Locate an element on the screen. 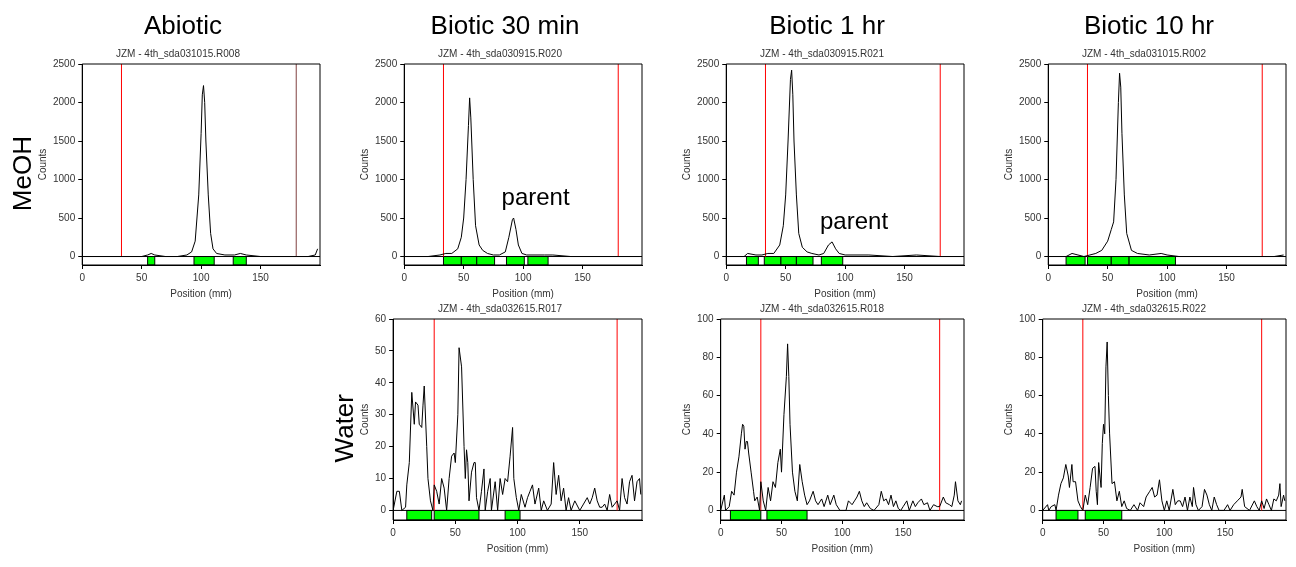  chart-title: Biotic 10 hr is located at coordinates (1149, 25).